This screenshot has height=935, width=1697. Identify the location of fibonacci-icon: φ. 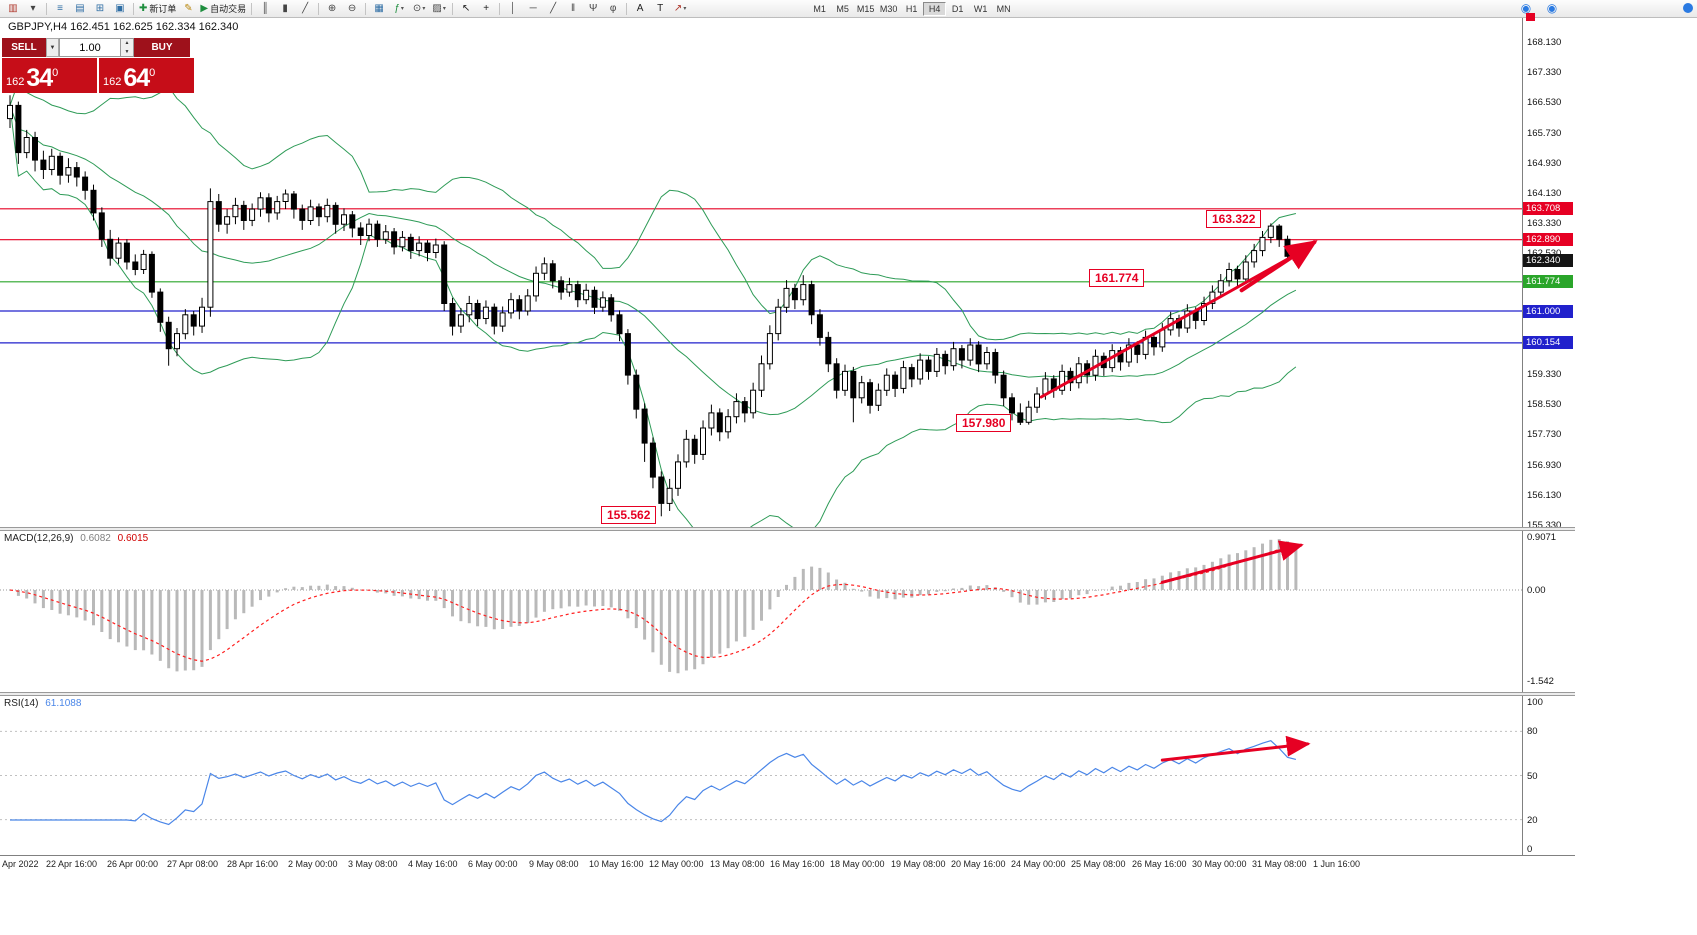
(613, 8).